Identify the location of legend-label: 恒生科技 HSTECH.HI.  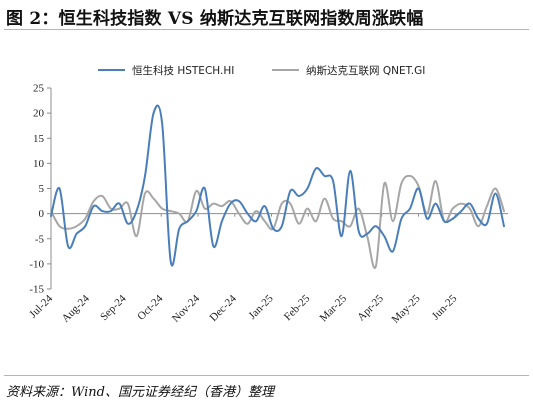
(183, 70).